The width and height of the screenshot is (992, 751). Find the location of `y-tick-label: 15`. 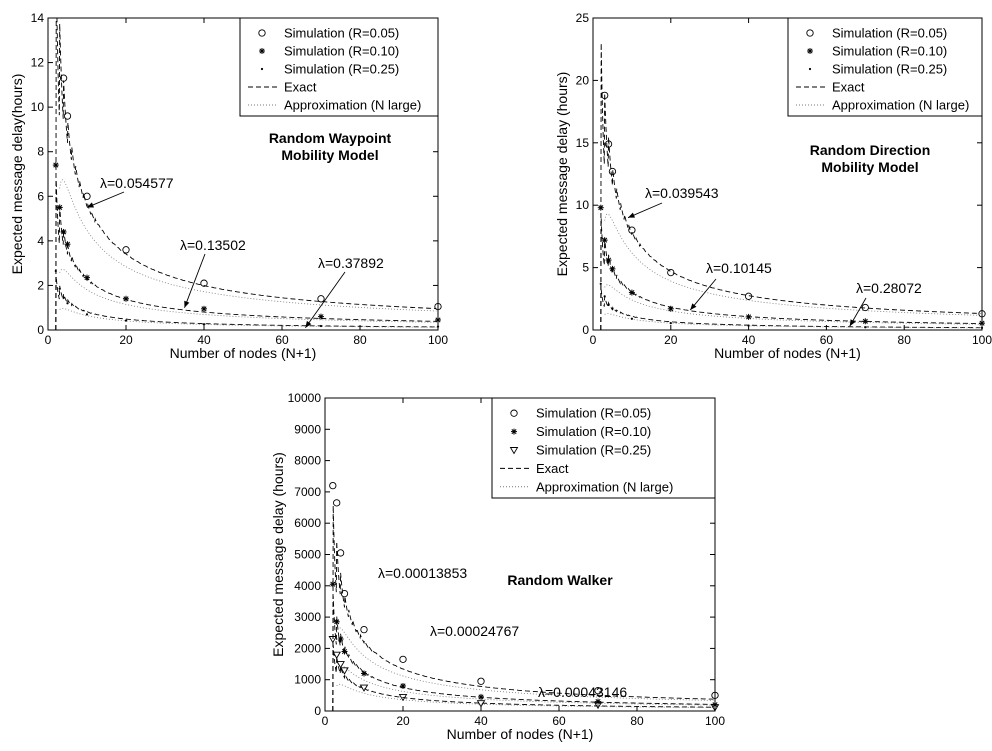

y-tick-label: 15 is located at coordinates (583, 143).